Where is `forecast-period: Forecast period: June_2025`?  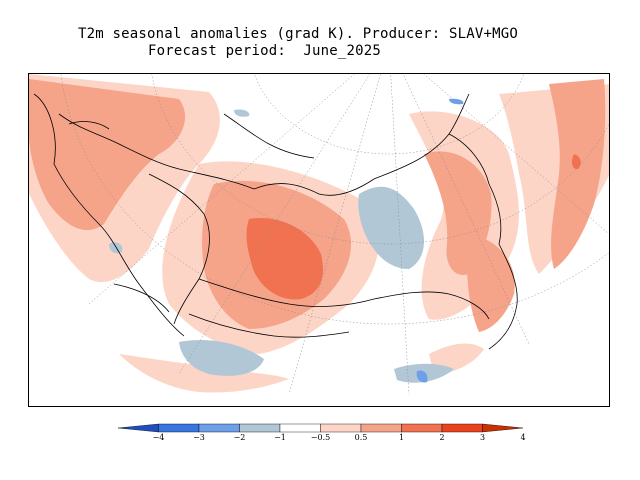
forecast-period: Forecast period: June_2025 is located at coordinates (264, 51).